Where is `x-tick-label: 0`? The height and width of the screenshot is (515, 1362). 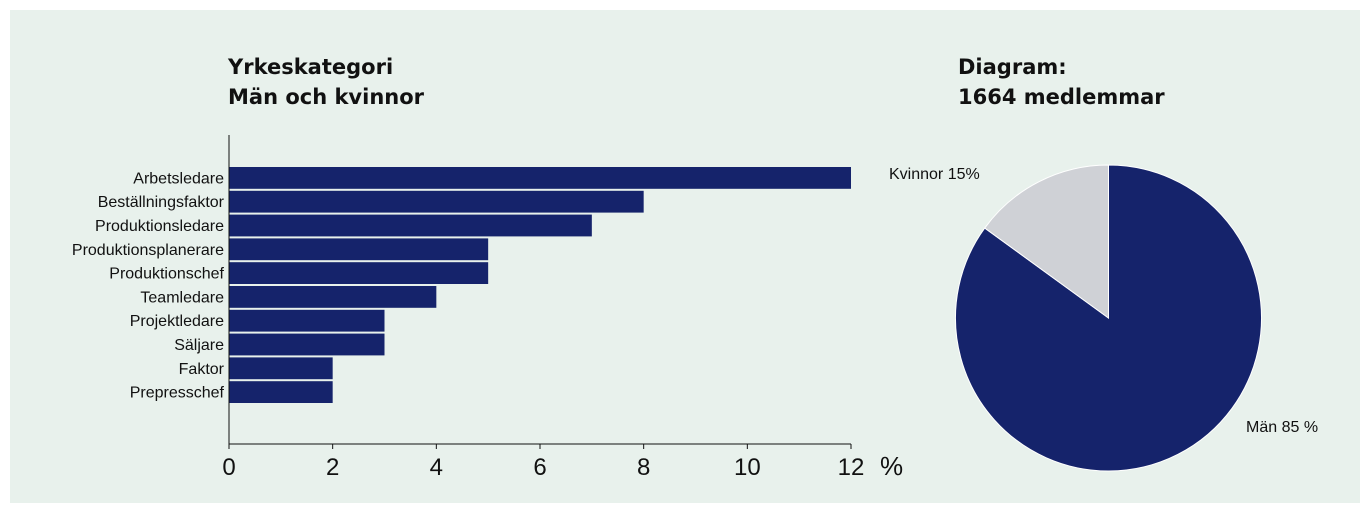 x-tick-label: 0 is located at coordinates (228, 467).